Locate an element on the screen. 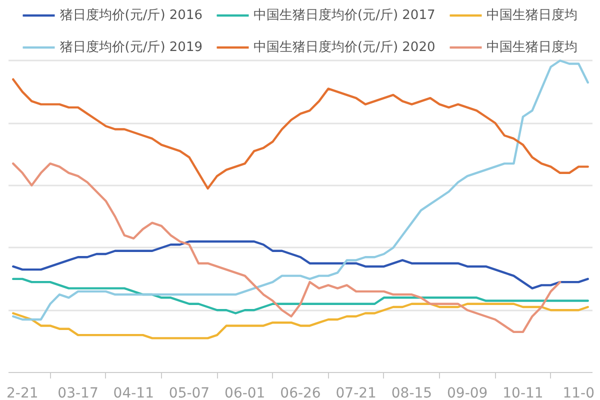  x-tick-label: 06-26 is located at coordinates (300, 393).